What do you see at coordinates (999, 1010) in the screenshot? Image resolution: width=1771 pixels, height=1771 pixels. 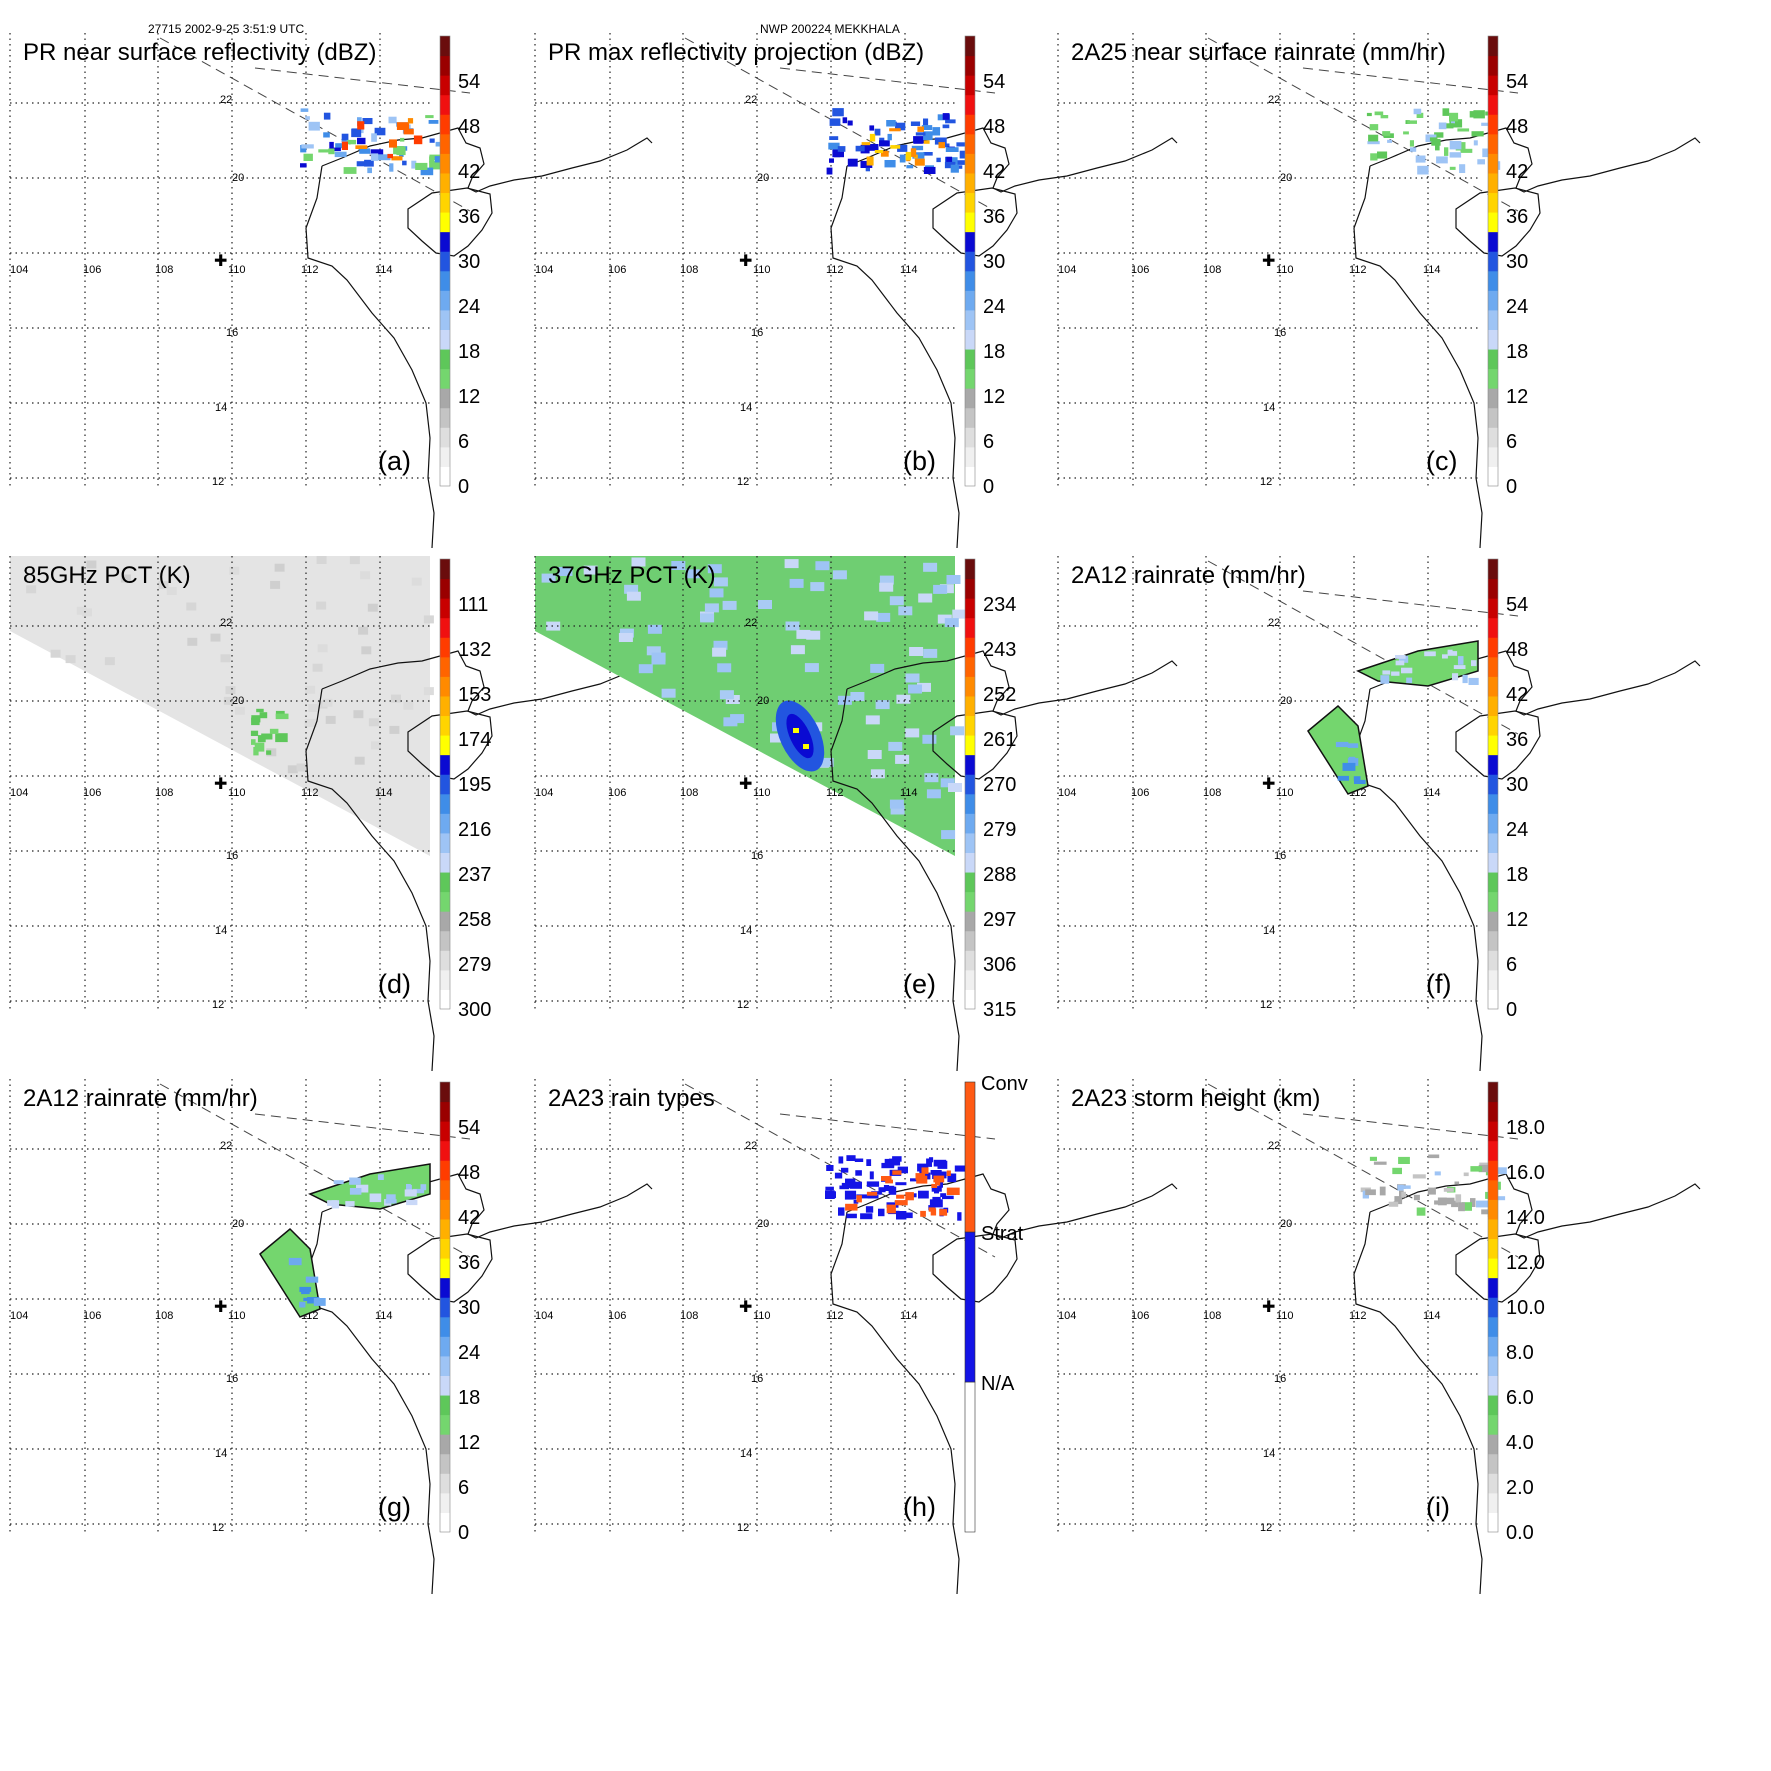 I see `colorbar-tick: 315` at bounding box center [999, 1010].